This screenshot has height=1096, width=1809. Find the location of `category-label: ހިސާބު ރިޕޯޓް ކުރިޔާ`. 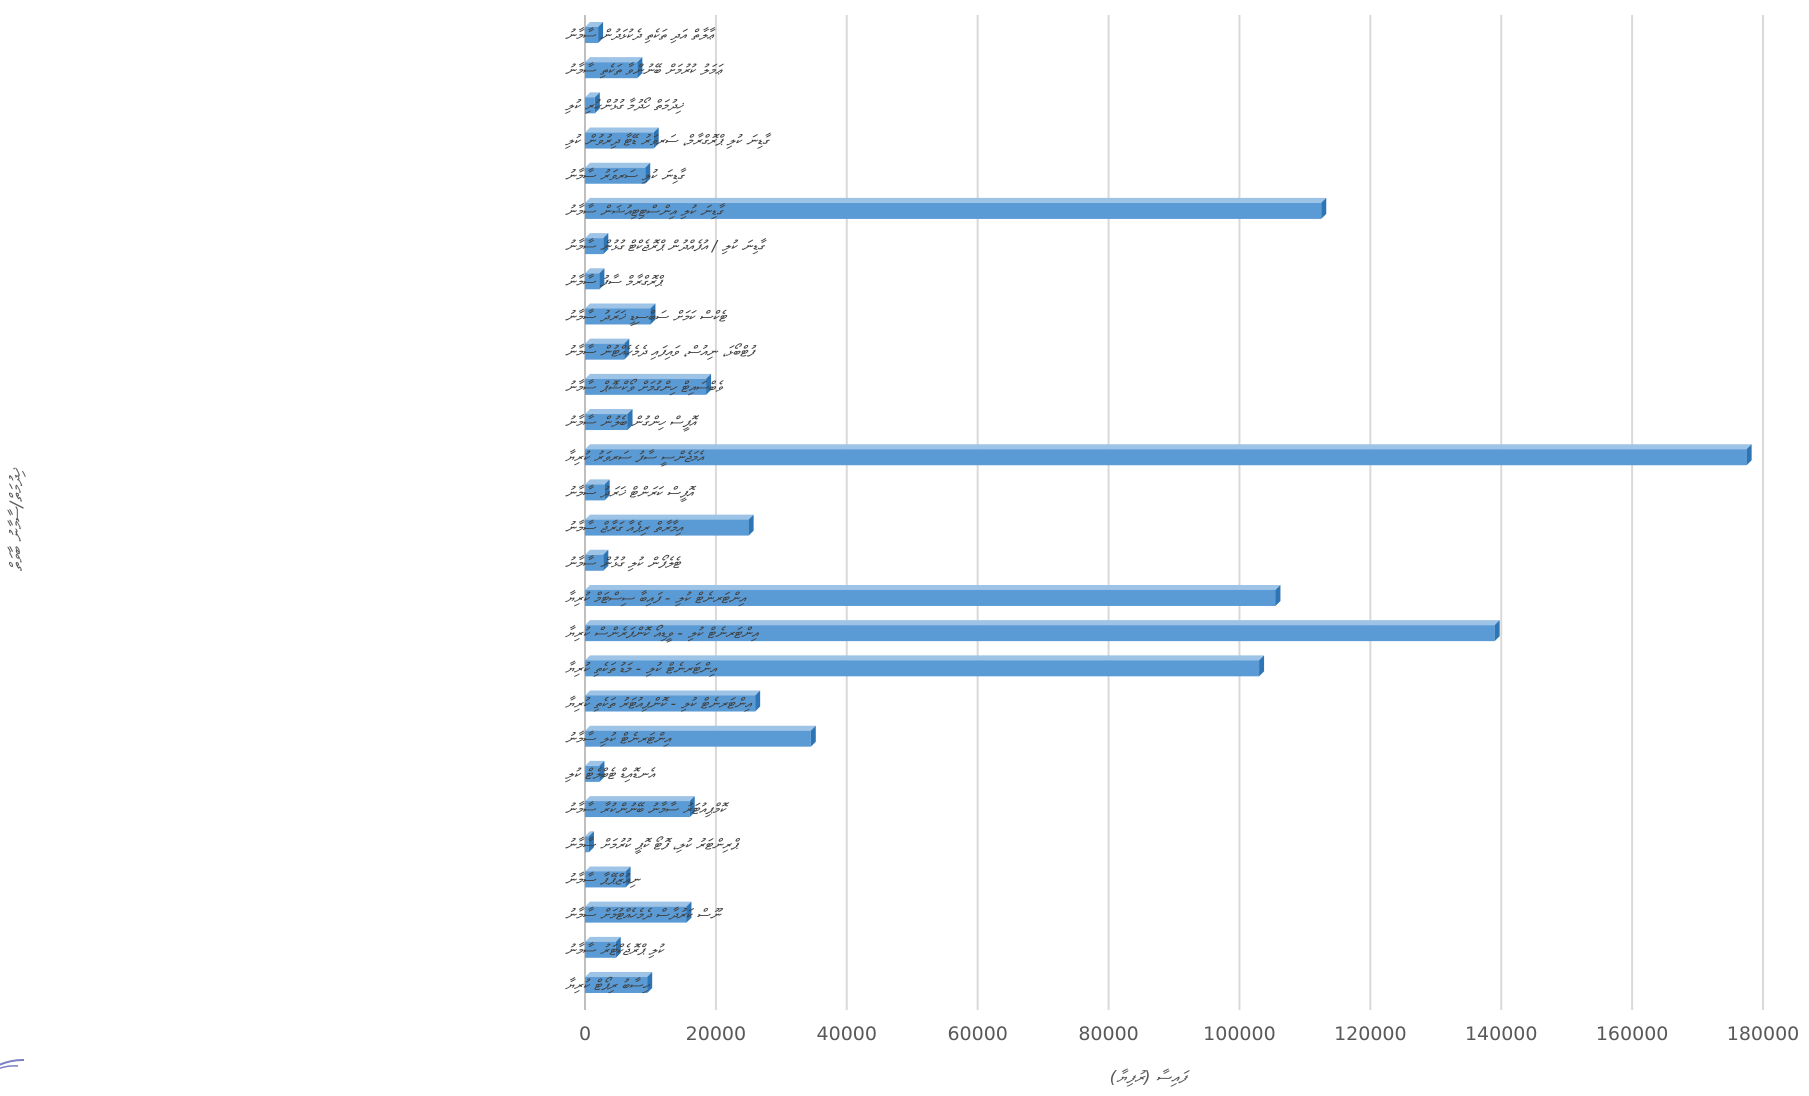

category-label: ހިސާބު ރިޕޯޓް ކުރިޔާ is located at coordinates (608, 985).